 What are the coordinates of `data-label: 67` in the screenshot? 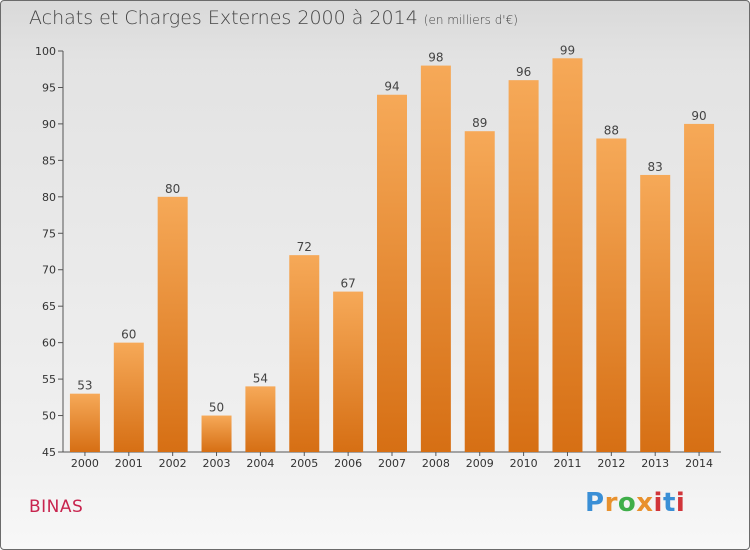 It's located at (347, 284).